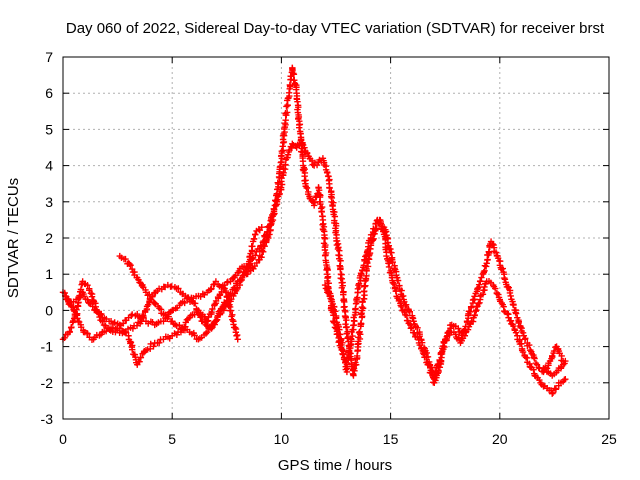 The height and width of the screenshot is (480, 640). What do you see at coordinates (49, 310) in the screenshot?
I see `y-tick-label-0: 0` at bounding box center [49, 310].